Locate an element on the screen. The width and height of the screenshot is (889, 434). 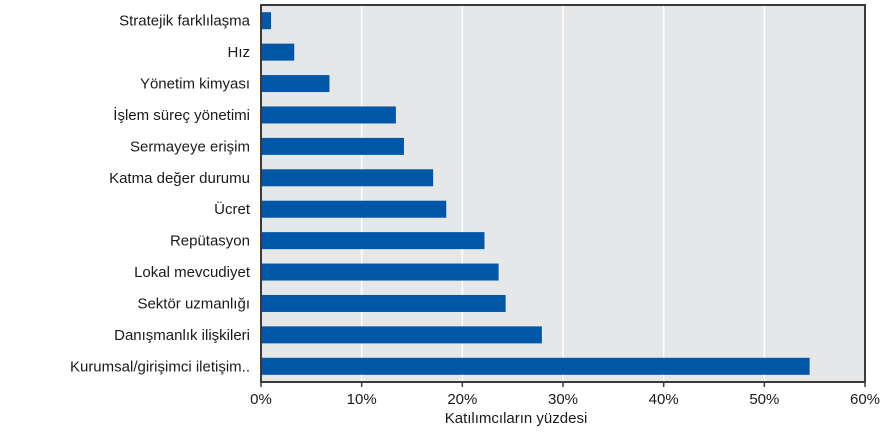
x-tick-label: 20% is located at coordinates (462, 399).